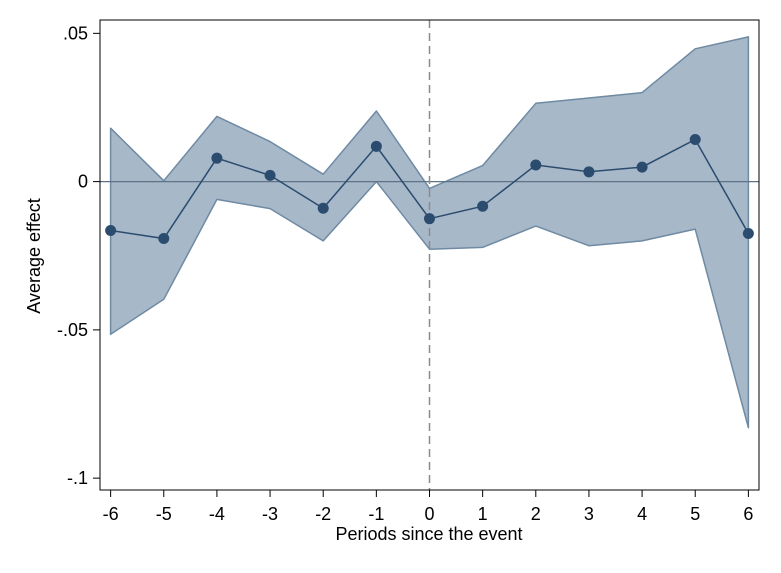 This screenshot has height=573, width=781. Describe the element at coordinates (695, 514) in the screenshot. I see `x-tick-label: 5` at that location.